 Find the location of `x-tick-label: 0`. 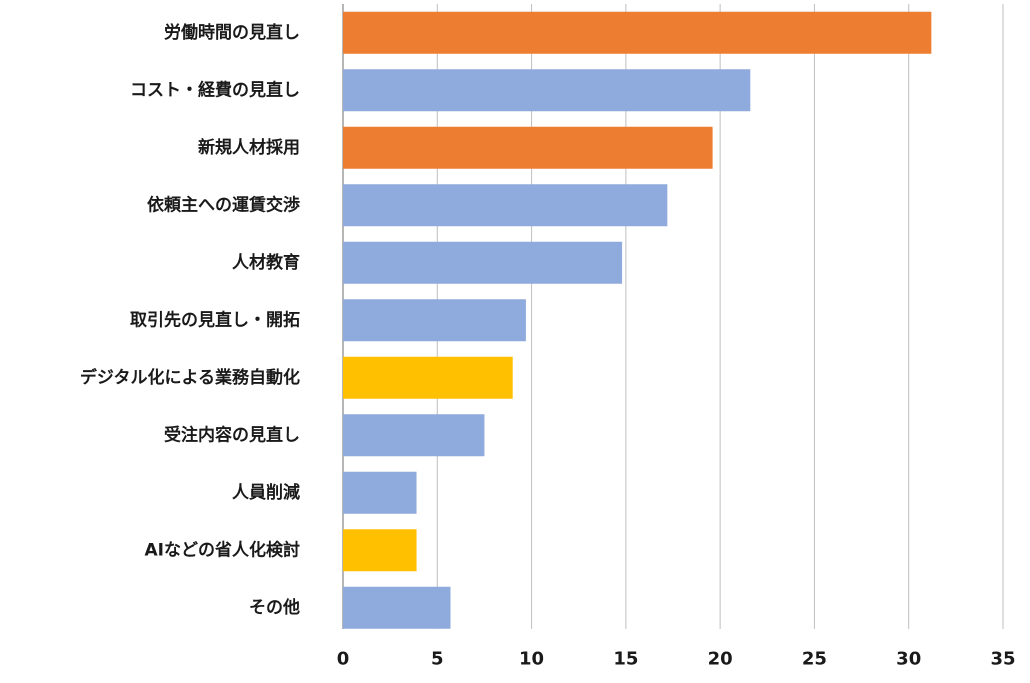

x-tick-label: 0 is located at coordinates (343, 659).